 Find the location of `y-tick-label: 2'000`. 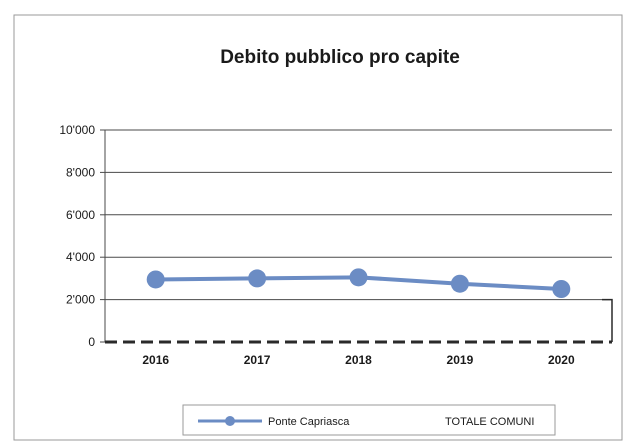

y-tick-label: 2'000 is located at coordinates (80, 300).